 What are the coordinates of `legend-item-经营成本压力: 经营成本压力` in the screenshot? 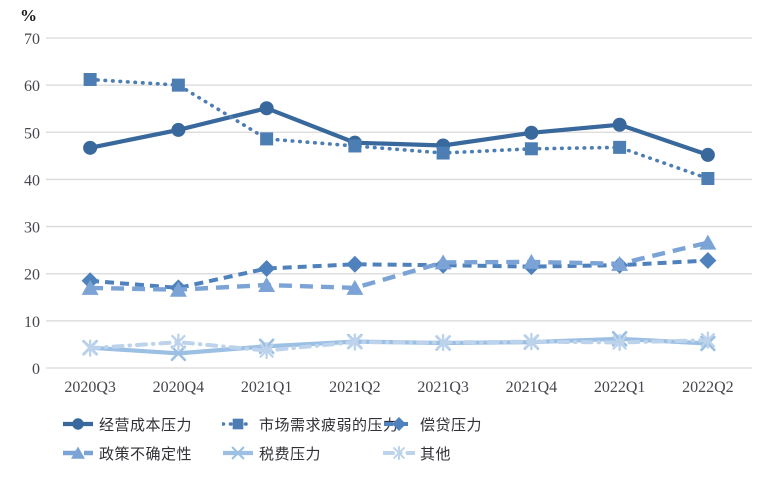 It's located at (142, 424).